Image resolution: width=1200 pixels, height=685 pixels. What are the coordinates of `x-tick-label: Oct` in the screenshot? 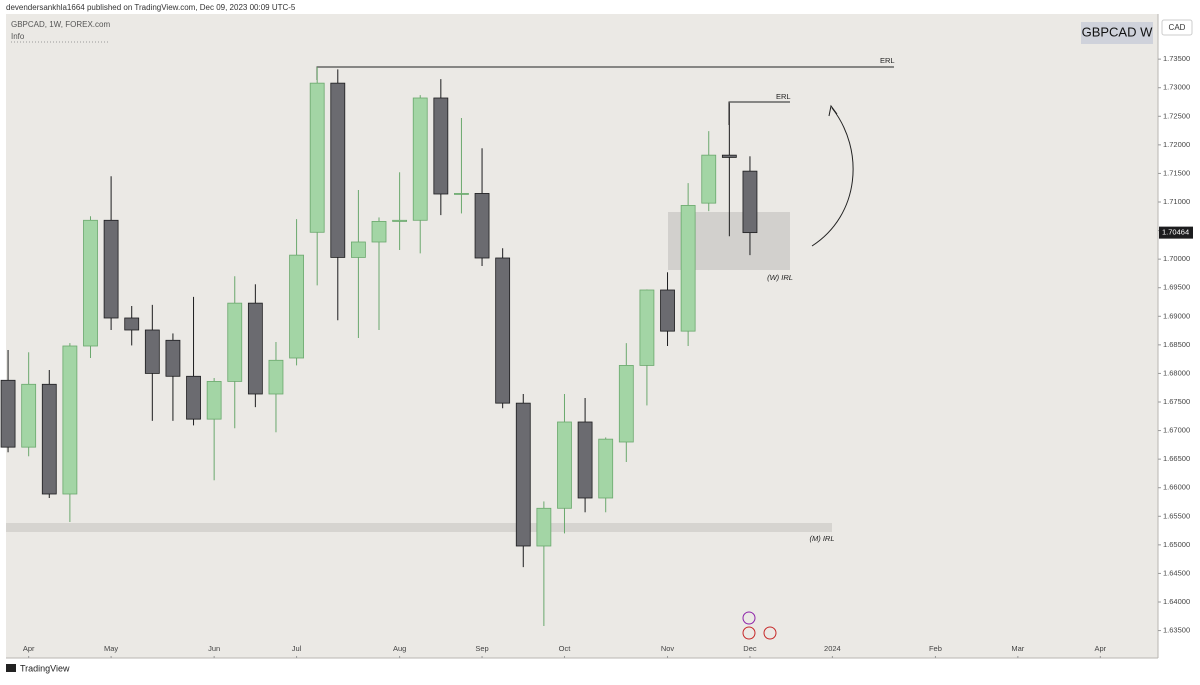 It's located at (565, 648).